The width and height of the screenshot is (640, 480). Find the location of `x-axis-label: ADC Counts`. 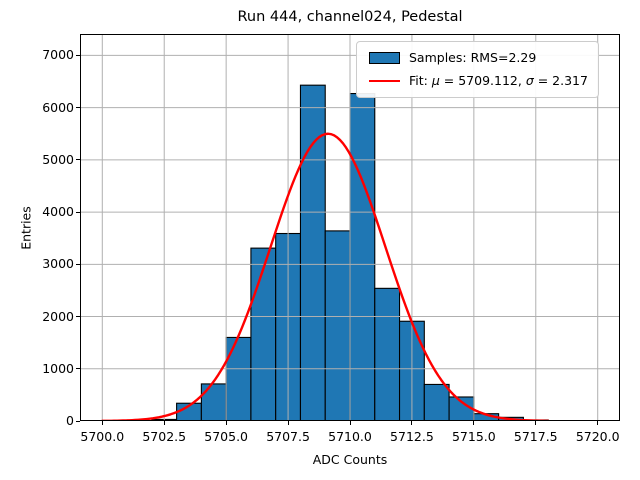

x-axis-label: ADC Counts is located at coordinates (350, 459).